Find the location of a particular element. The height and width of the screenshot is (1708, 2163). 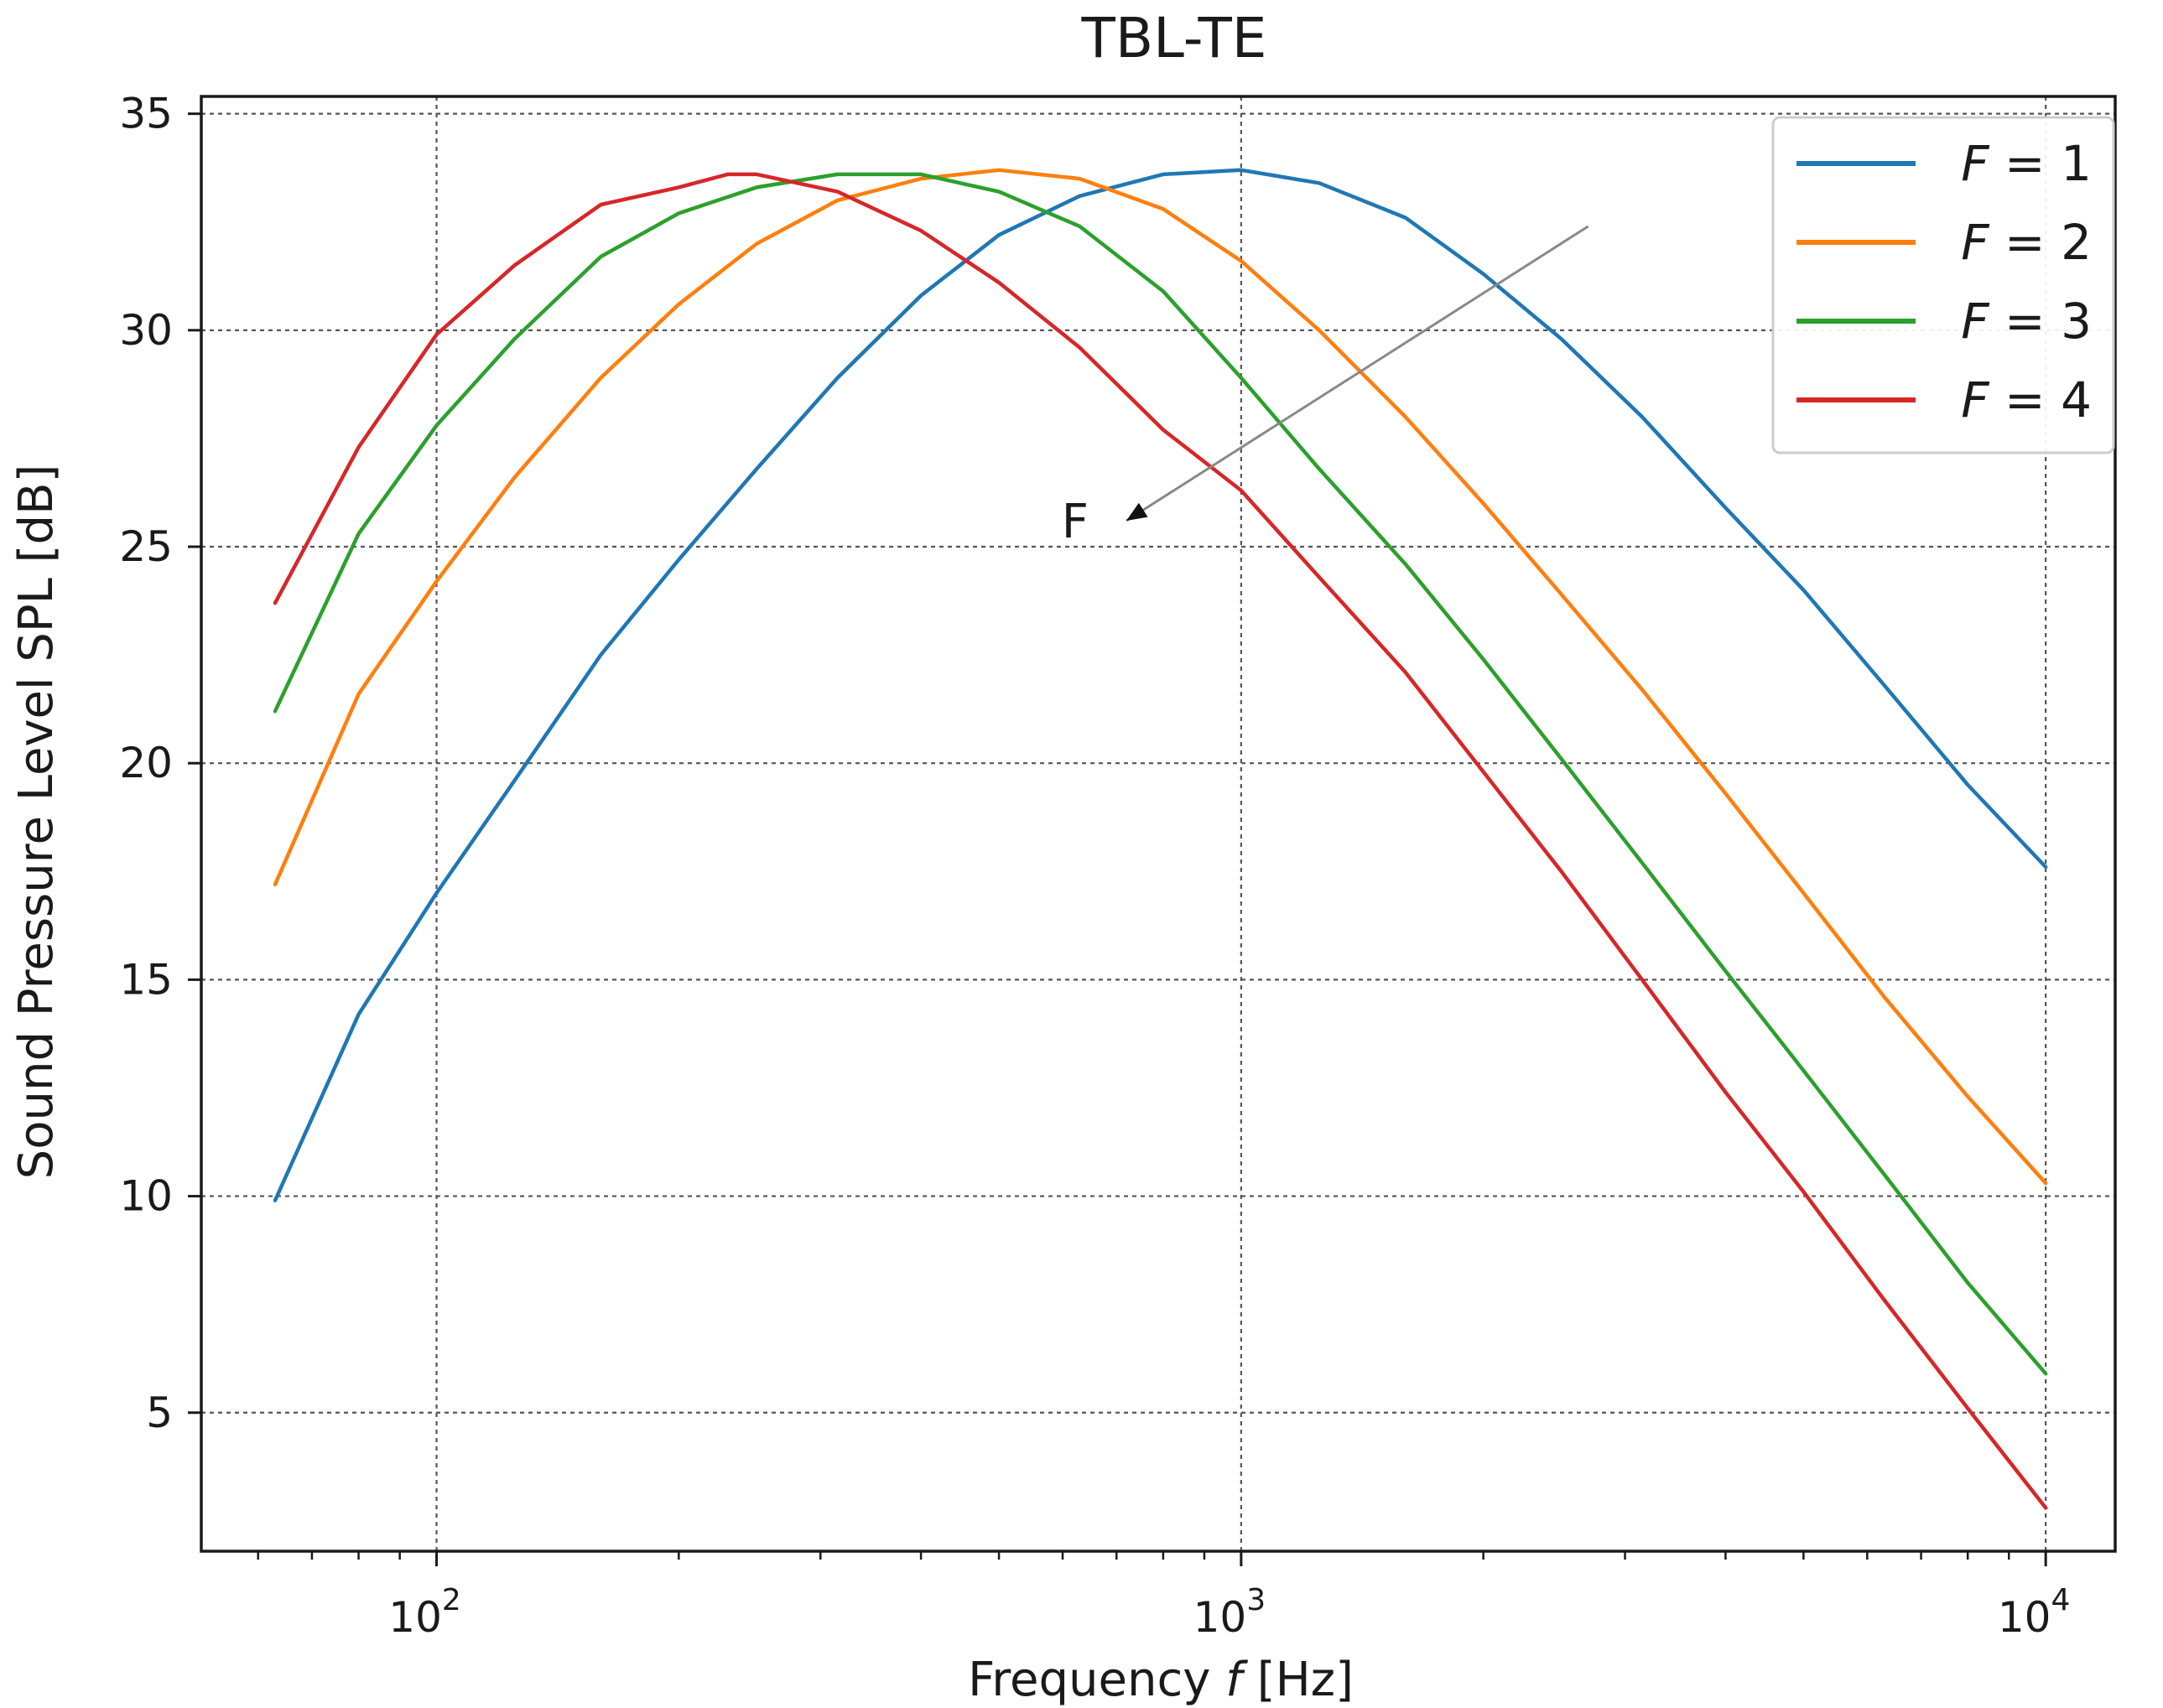

legend: F = 1 F = 2 F = 3 F = 4 is located at coordinates (1943, 285).